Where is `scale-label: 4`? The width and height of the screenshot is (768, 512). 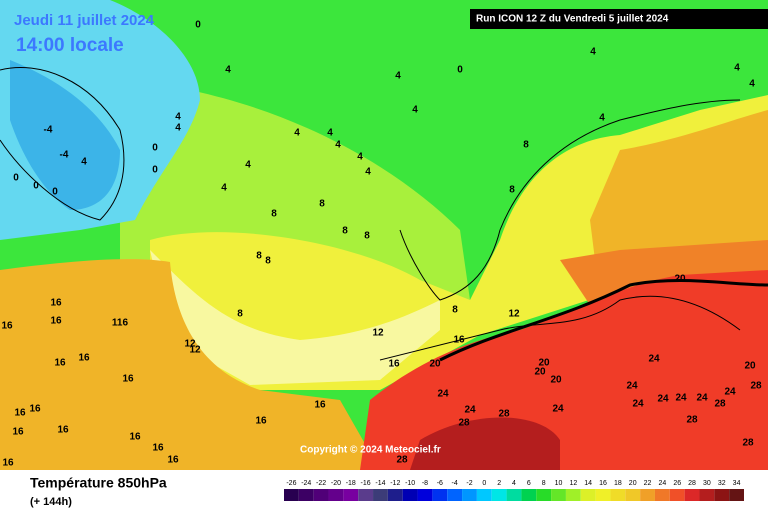 scale-label: 4 is located at coordinates (514, 483).